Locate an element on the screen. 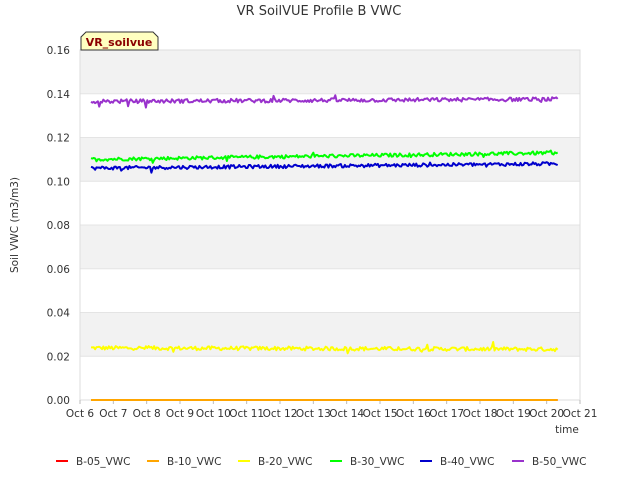 The width and height of the screenshot is (640, 480). x-tick-label: Oct 9 is located at coordinates (180, 414).